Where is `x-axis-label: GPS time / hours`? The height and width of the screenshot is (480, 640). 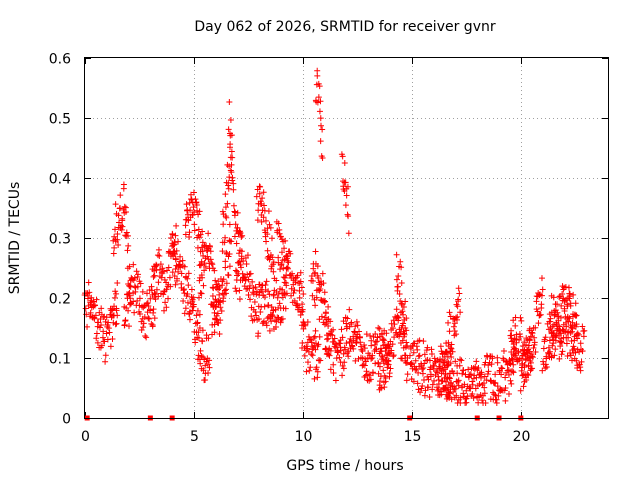 x-axis-label: GPS time / hours is located at coordinates (344, 466).